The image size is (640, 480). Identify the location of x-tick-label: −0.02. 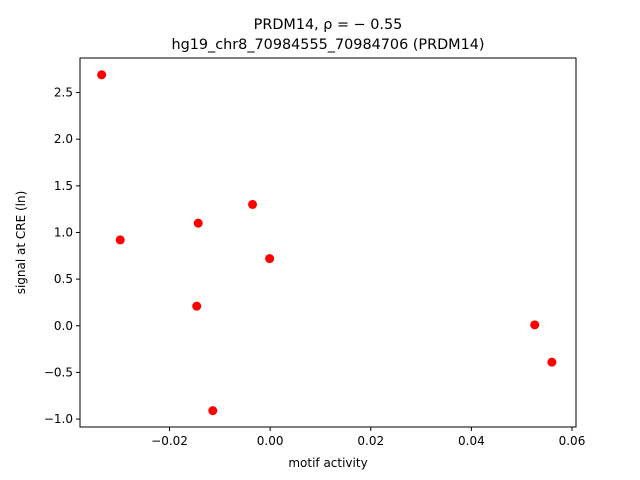
(169, 441).